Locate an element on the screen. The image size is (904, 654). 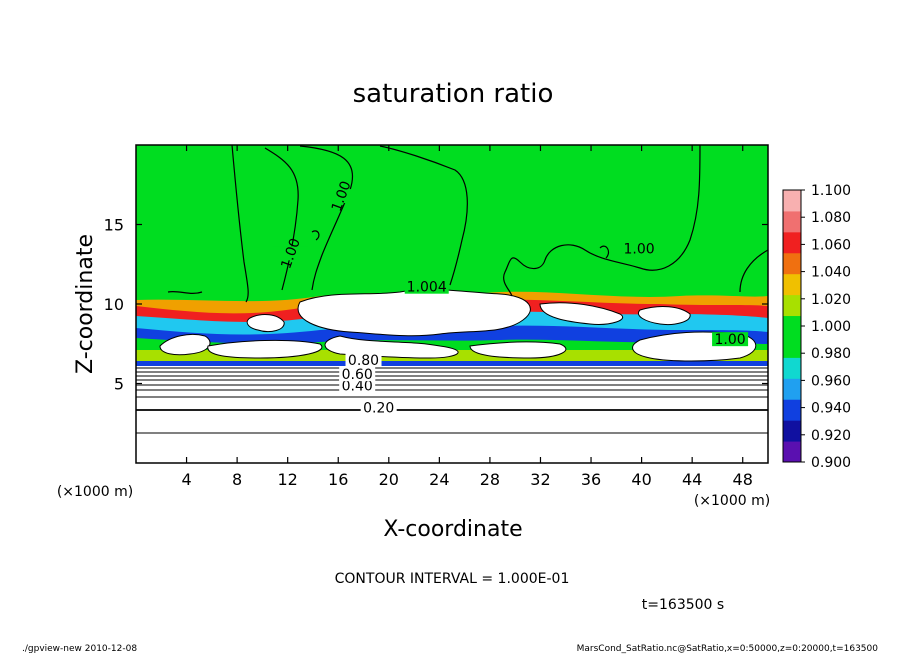
contour-interval-text: CONTOUR INTERVAL = 1.000E-01 is located at coordinates (452, 579).